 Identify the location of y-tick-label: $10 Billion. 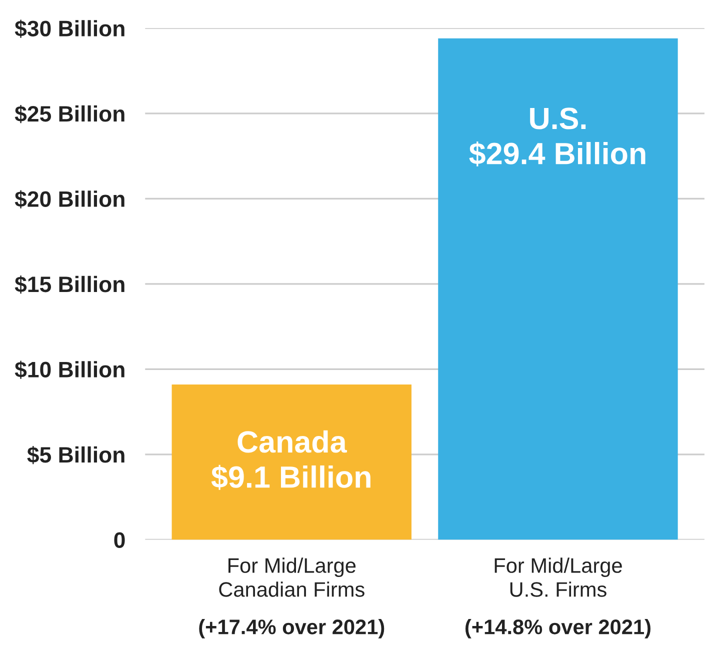
(69, 369).